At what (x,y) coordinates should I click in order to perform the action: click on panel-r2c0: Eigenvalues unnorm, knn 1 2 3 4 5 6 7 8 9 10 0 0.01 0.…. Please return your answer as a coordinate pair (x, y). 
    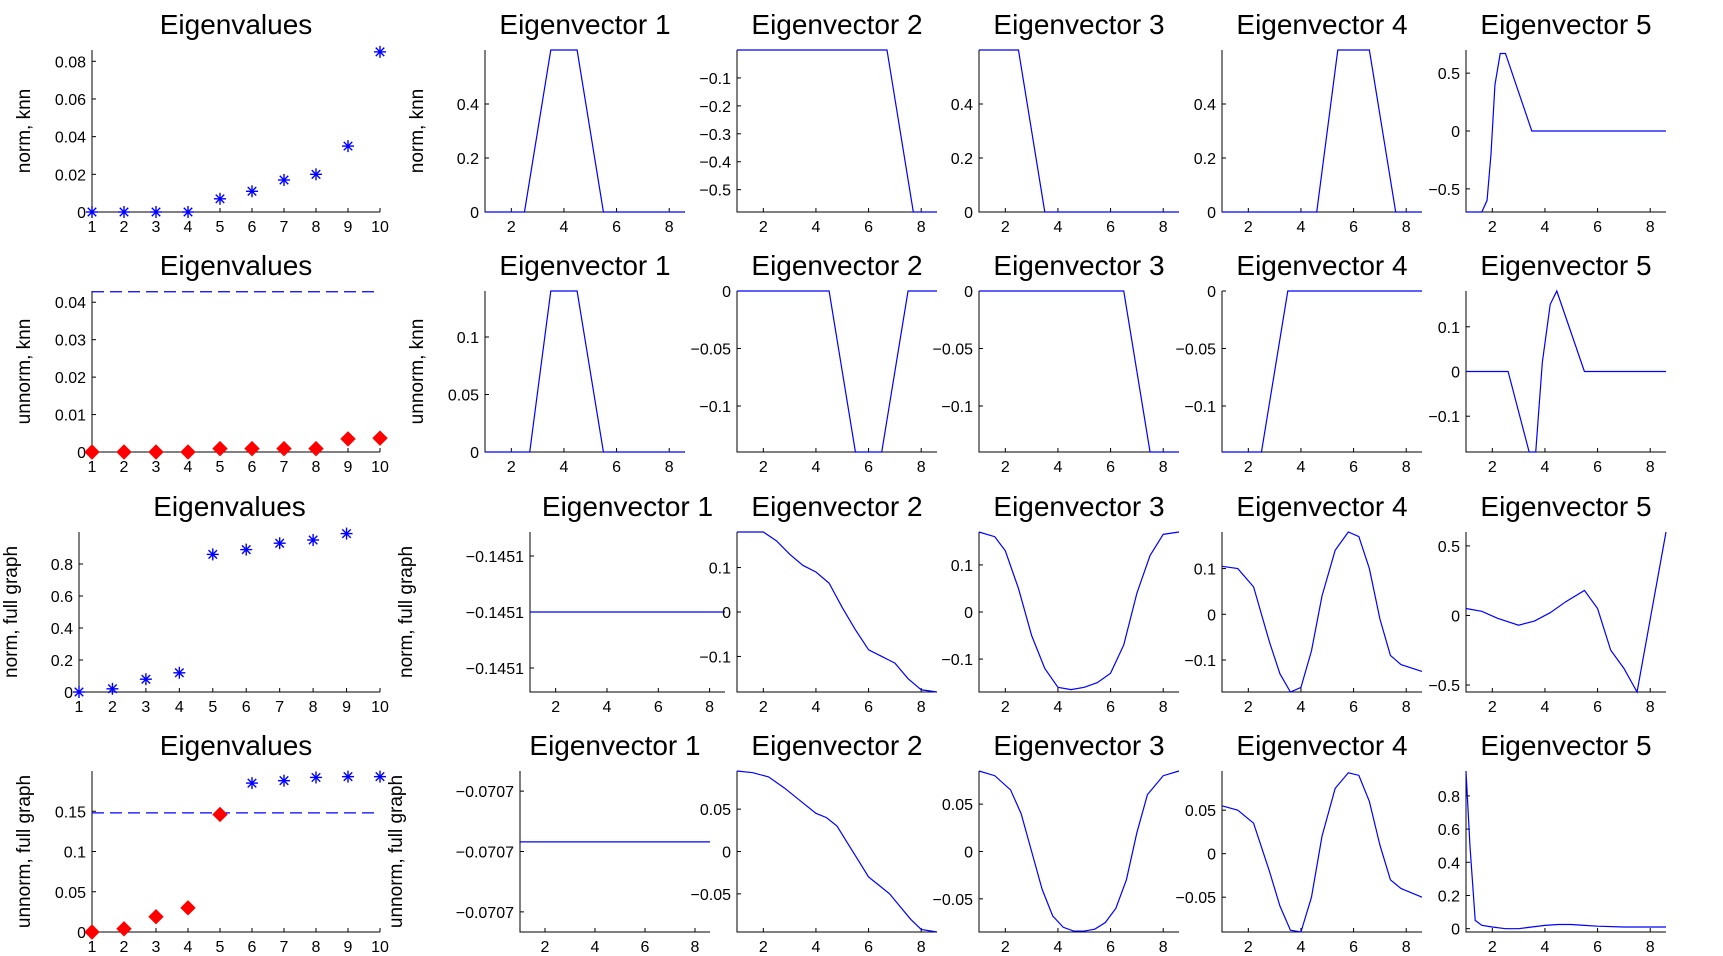
    Looking at the image, I should click on (201, 363).